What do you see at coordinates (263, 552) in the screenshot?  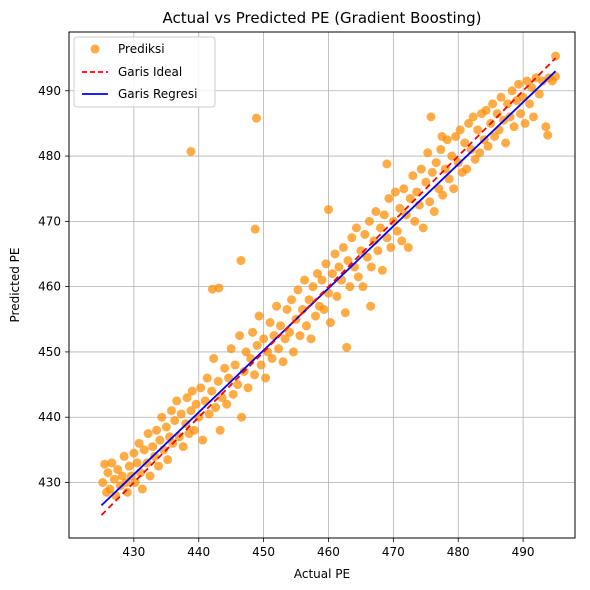 I see `x-tick-label: 450` at bounding box center [263, 552].